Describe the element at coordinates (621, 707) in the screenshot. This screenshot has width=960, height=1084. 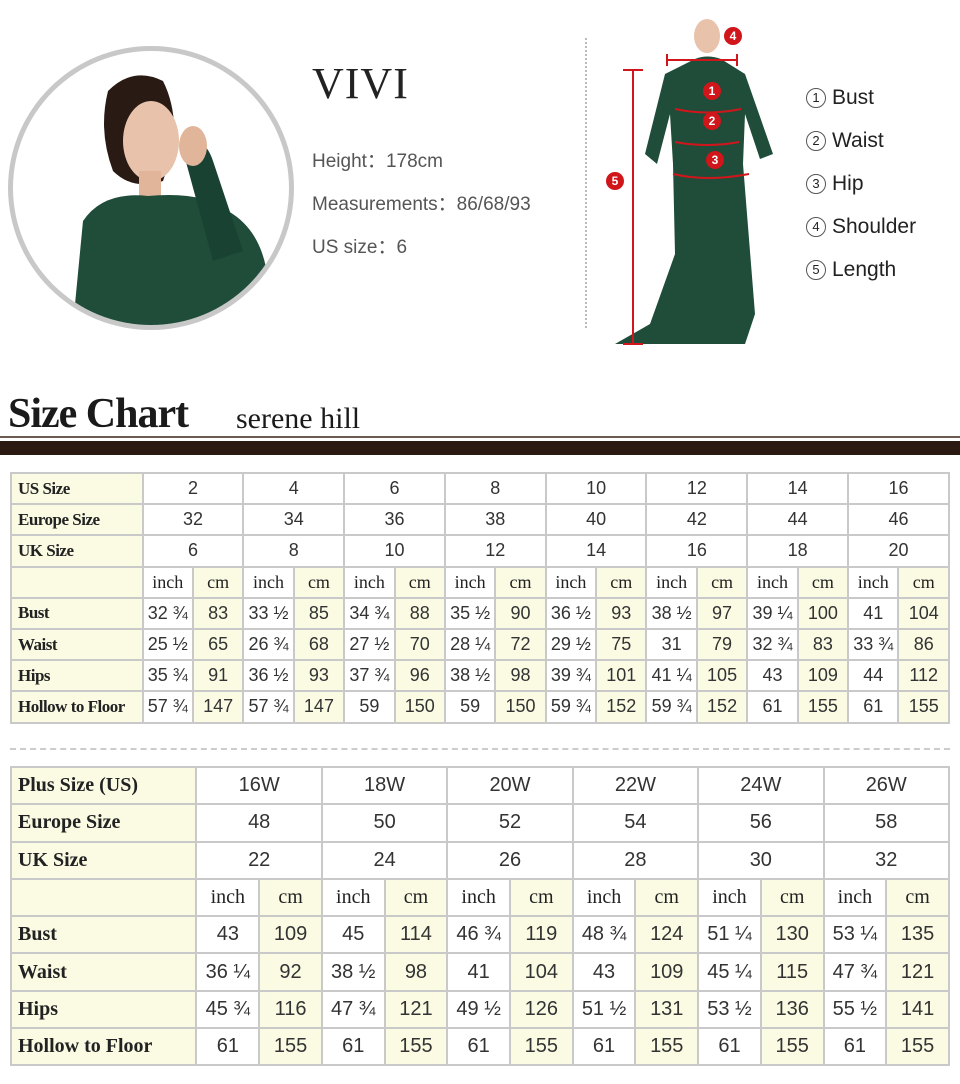
I see `cm-cell: 152` at that location.